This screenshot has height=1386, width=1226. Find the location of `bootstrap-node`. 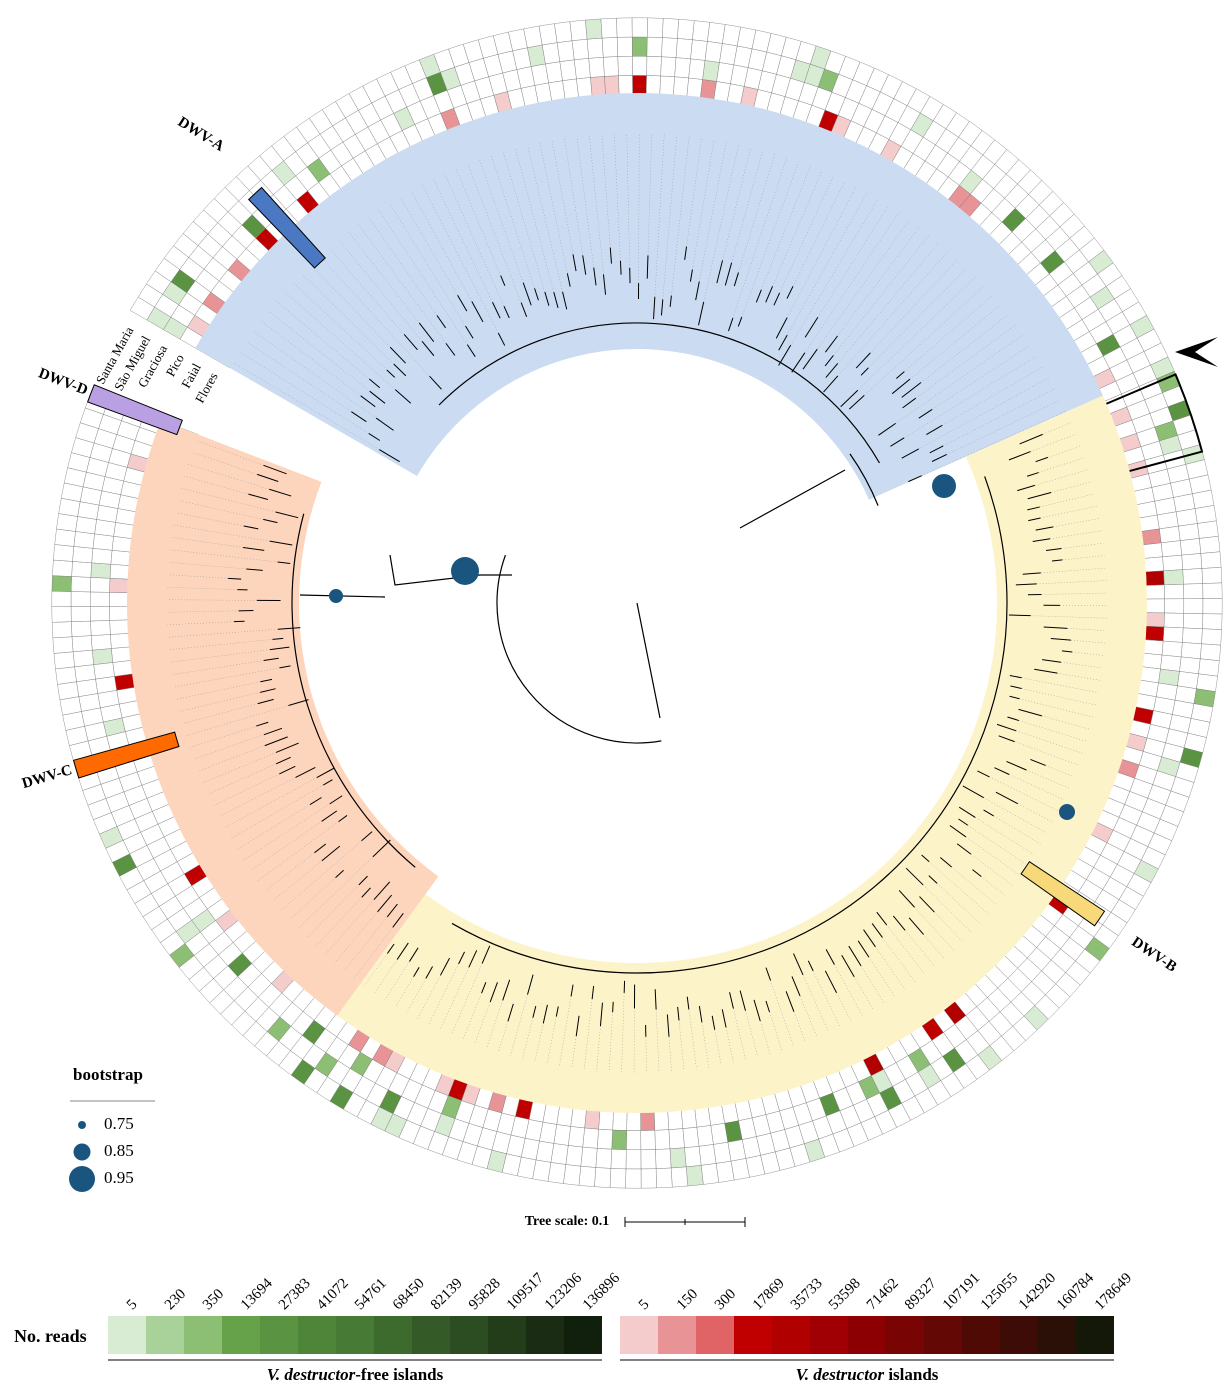

bootstrap-node is located at coordinates (1067, 812).